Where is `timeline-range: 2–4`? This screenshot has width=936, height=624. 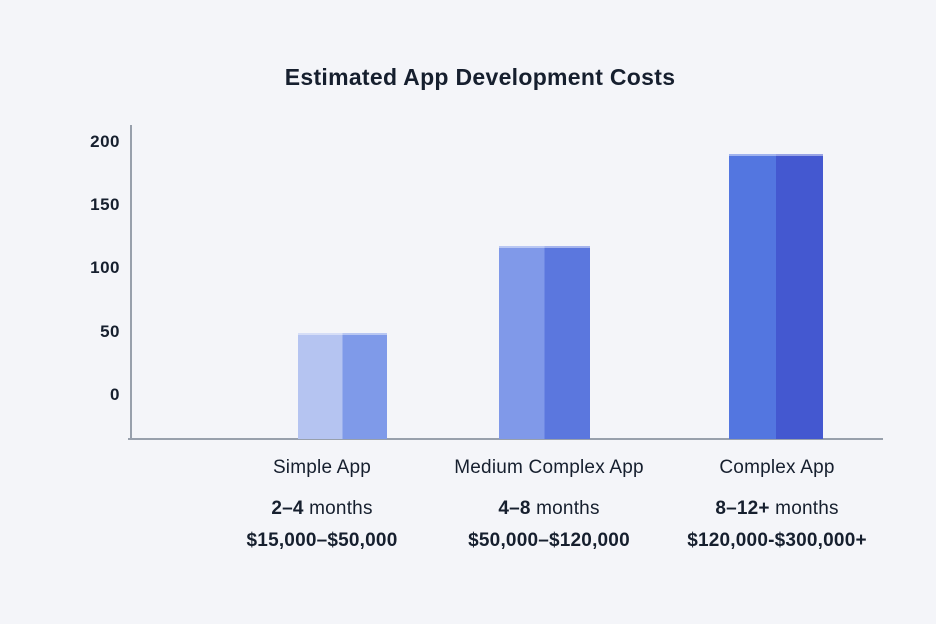 timeline-range: 2–4 is located at coordinates (287, 508).